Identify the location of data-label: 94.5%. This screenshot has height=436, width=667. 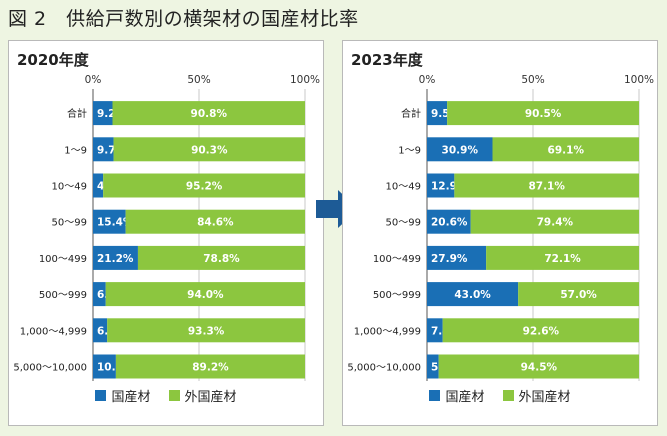
(539, 368).